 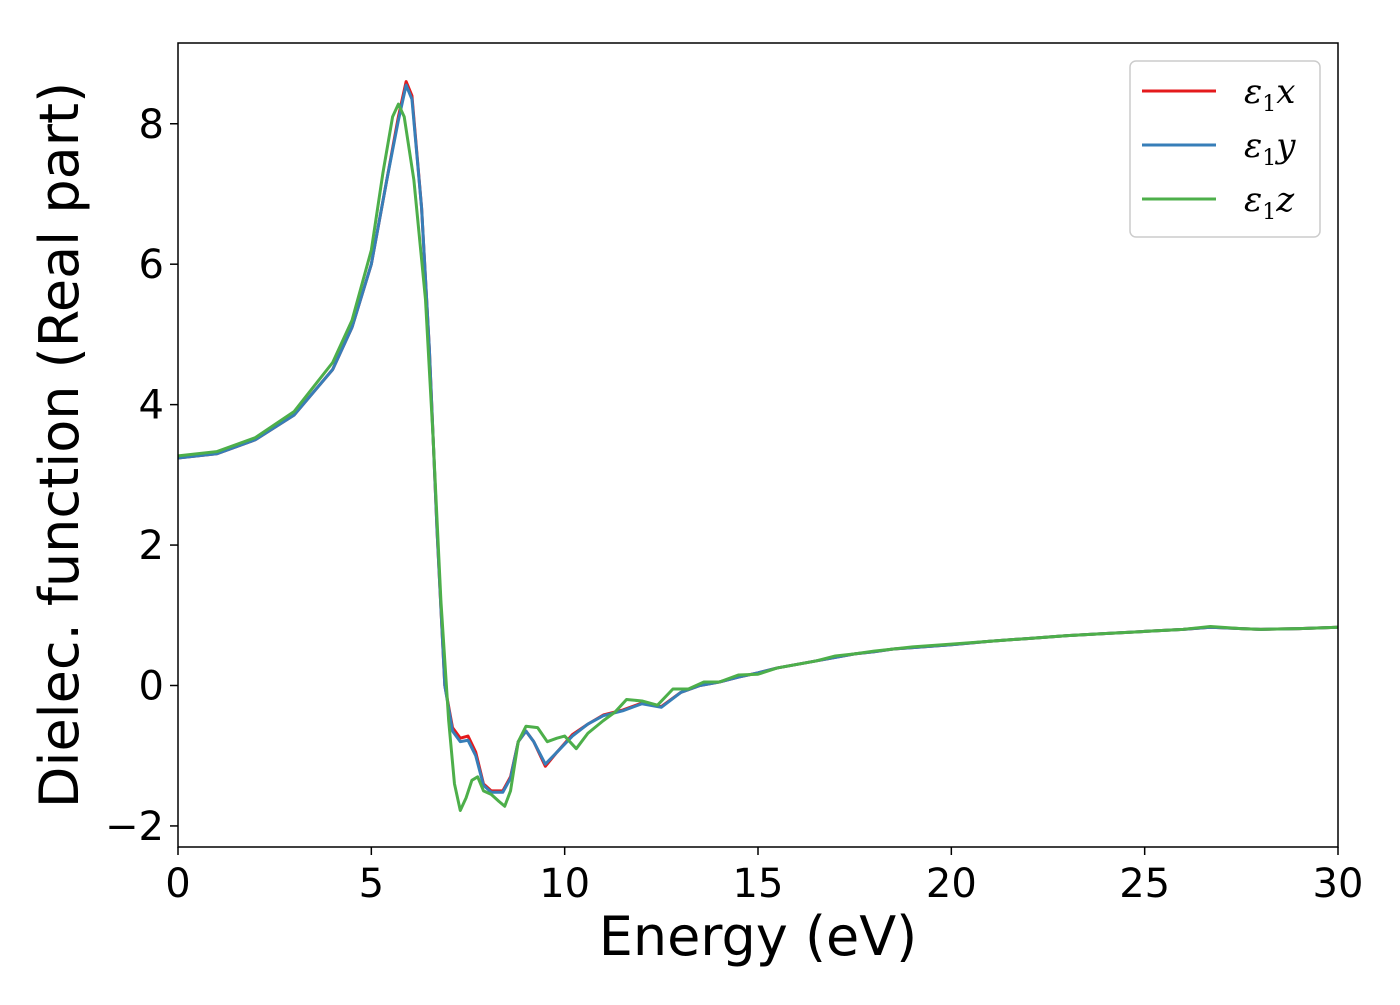 I want to click on y-tick-label: 6, so click(x=151, y=265).